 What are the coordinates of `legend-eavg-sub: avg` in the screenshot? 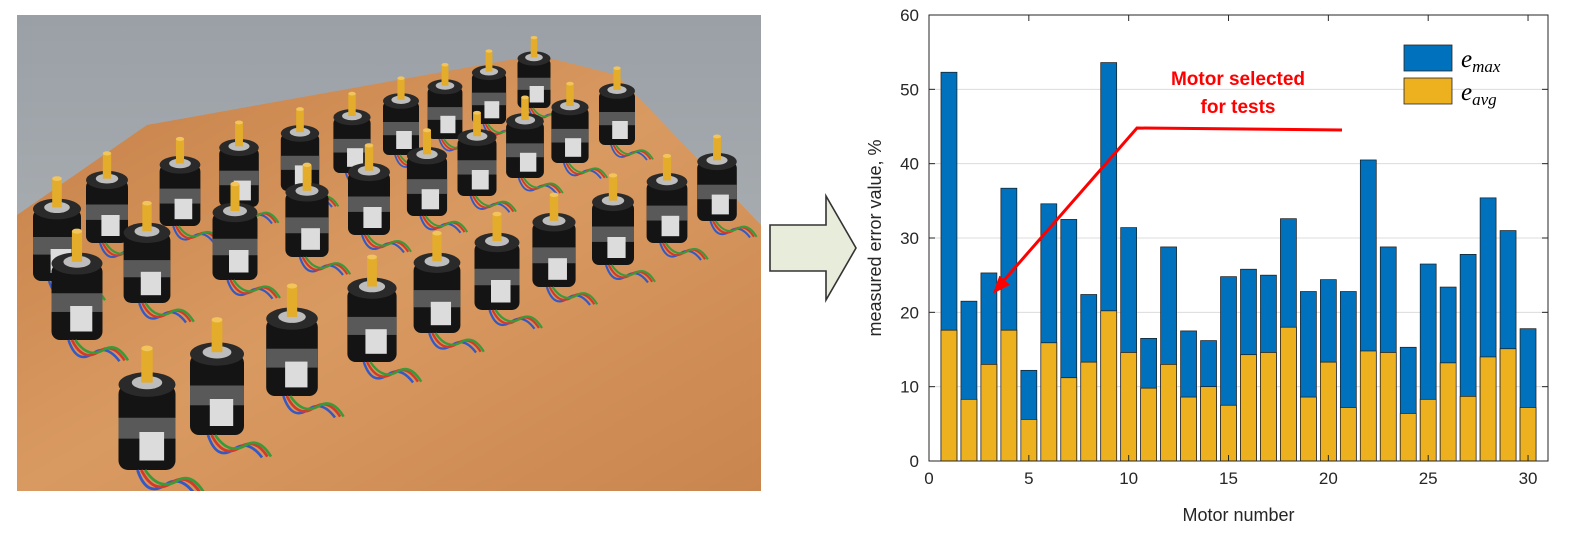 It's located at (1484, 99).